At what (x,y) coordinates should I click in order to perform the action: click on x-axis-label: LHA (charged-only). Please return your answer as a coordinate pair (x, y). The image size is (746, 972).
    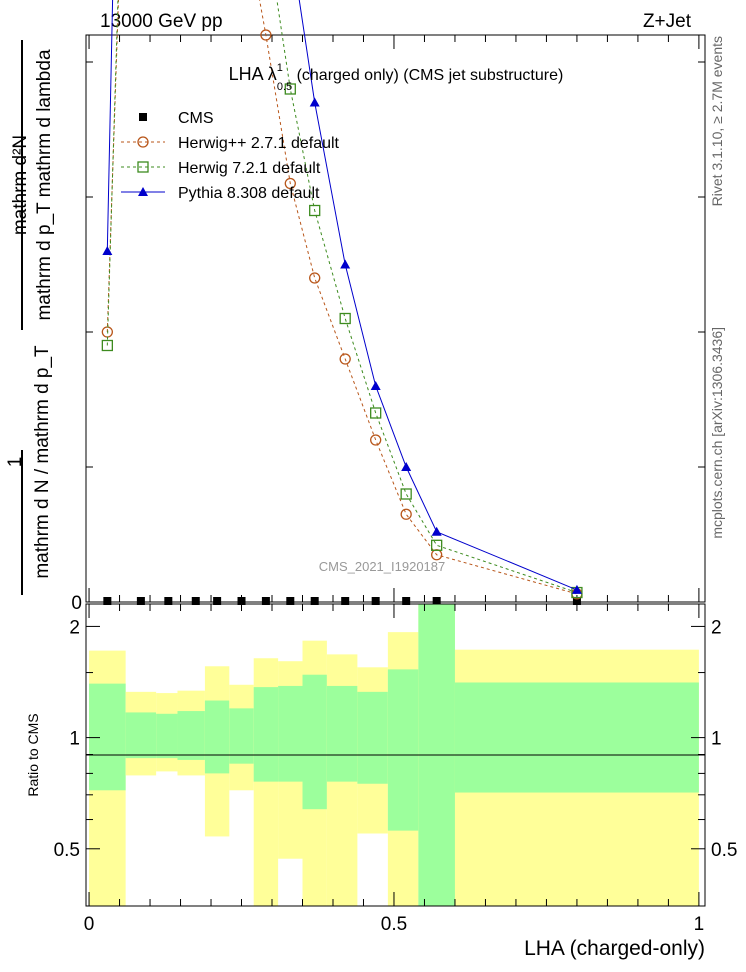
    Looking at the image, I should click on (614, 948).